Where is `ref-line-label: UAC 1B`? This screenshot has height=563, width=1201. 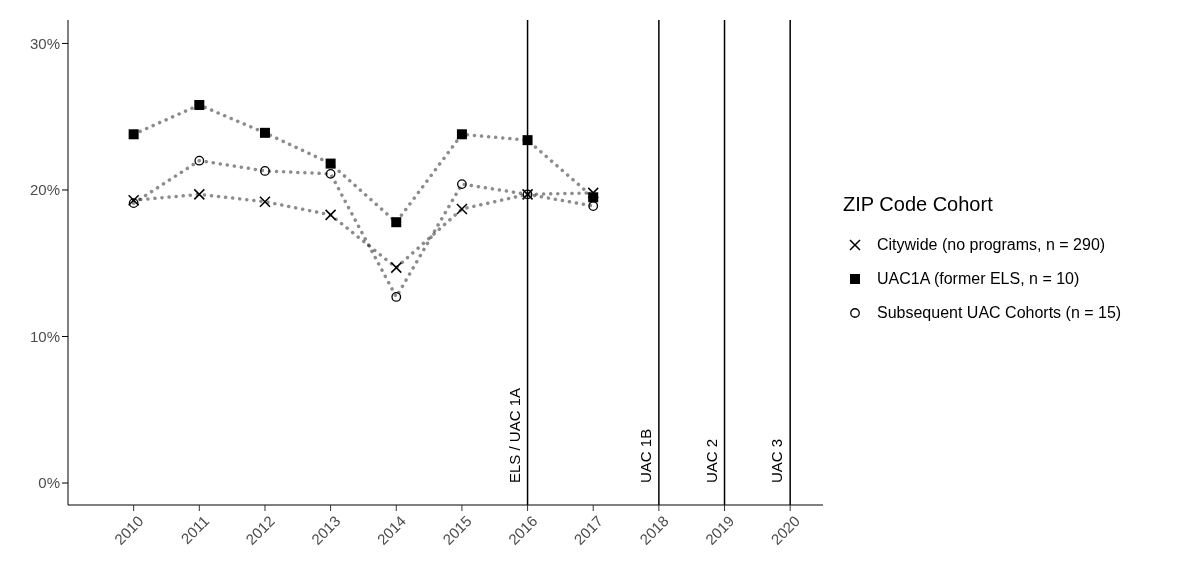 ref-line-label: UAC 1B is located at coordinates (645, 455).